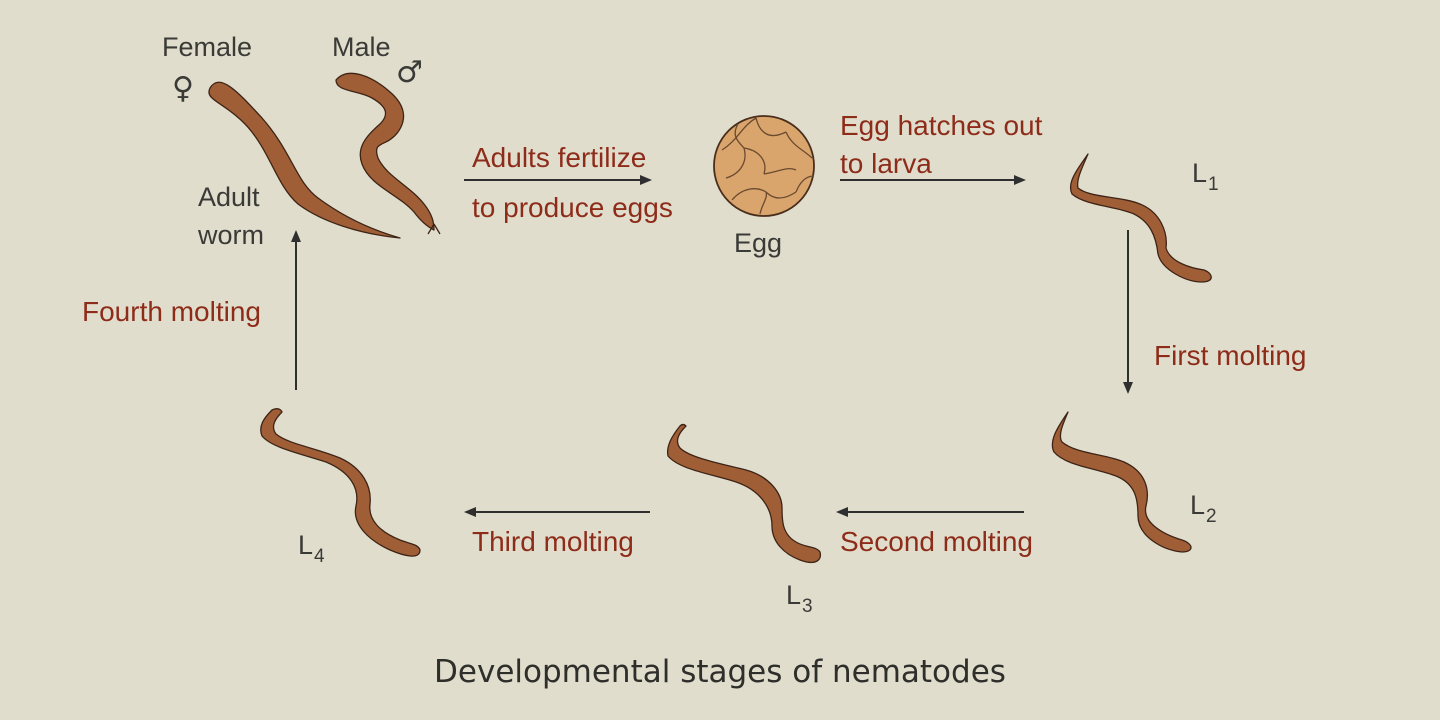 The image size is (1440, 720). Describe the element at coordinates (409, 72) in the screenshot. I see `male-symbol: ♂` at that location.